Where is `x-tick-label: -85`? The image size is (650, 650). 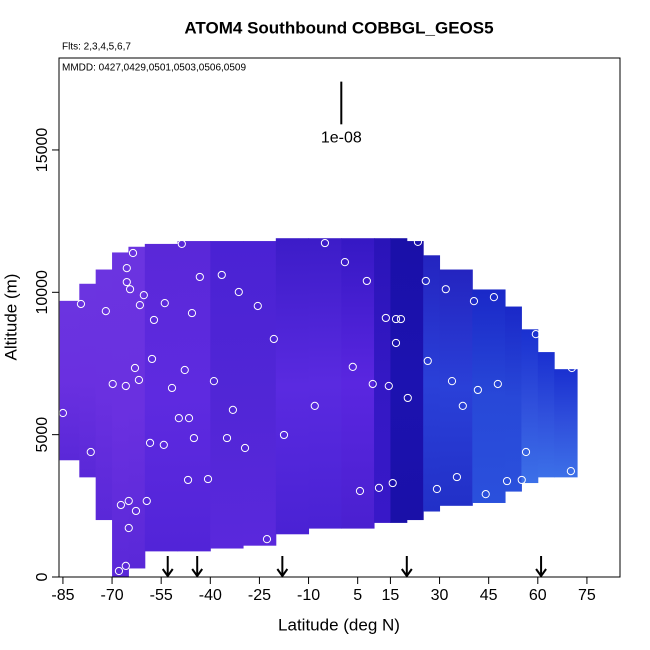
x-tick-label: -85 is located at coordinates (62, 595).